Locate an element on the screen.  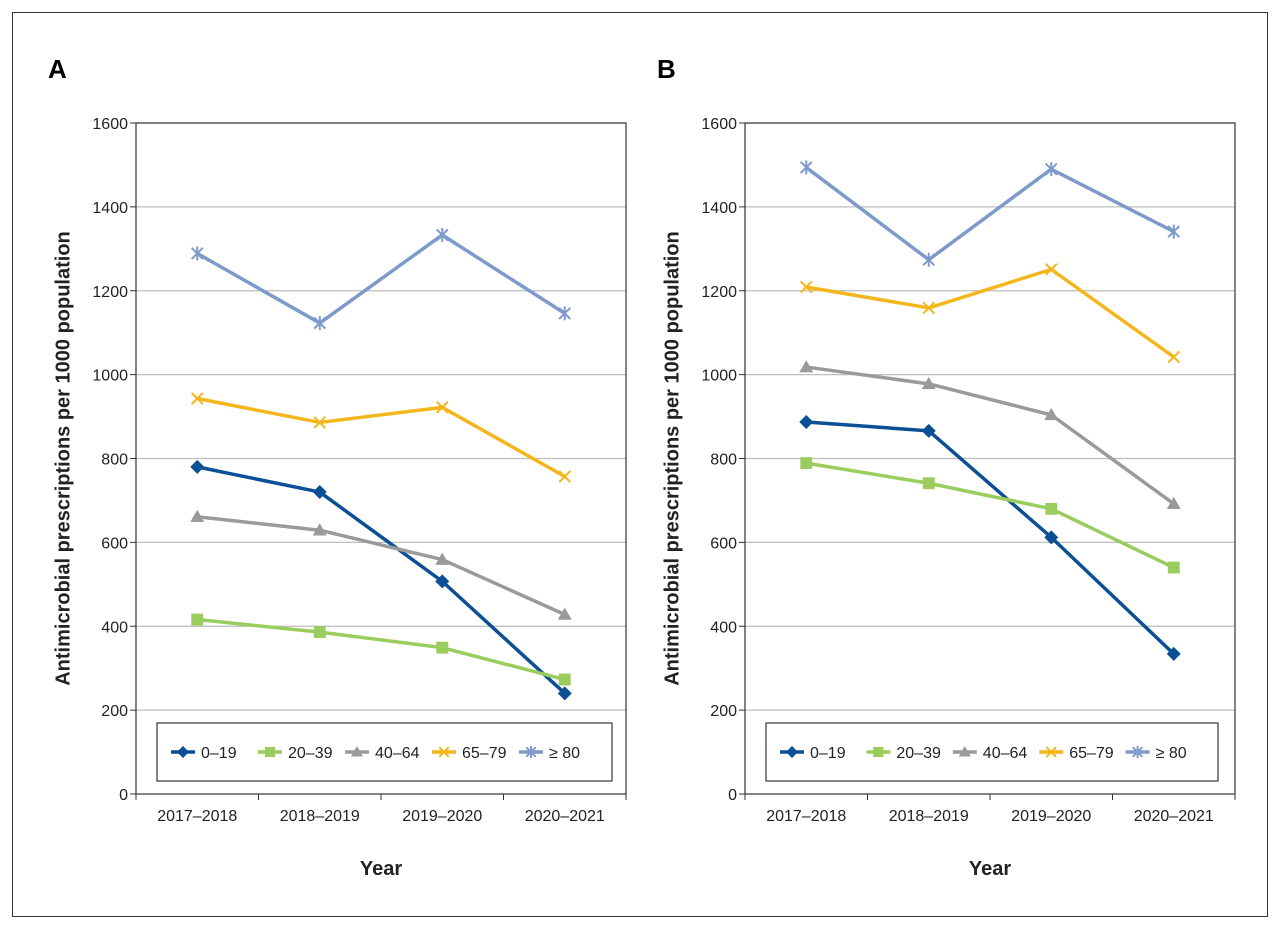
y-tick-label: 400 is located at coordinates (723, 627).